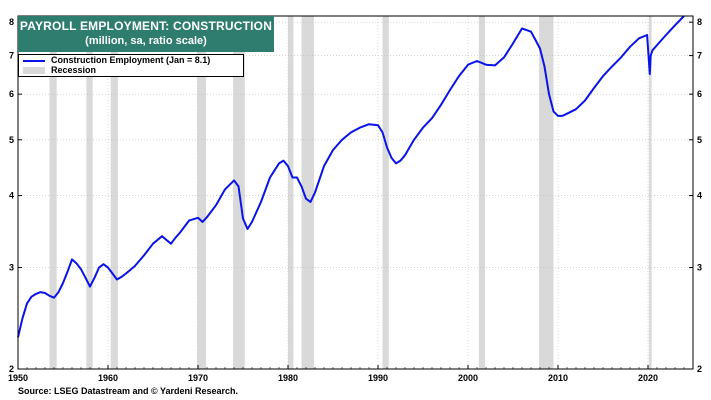 The height and width of the screenshot is (400, 711). I want to click on y-tick-label-left-2: 4, so click(11, 196).